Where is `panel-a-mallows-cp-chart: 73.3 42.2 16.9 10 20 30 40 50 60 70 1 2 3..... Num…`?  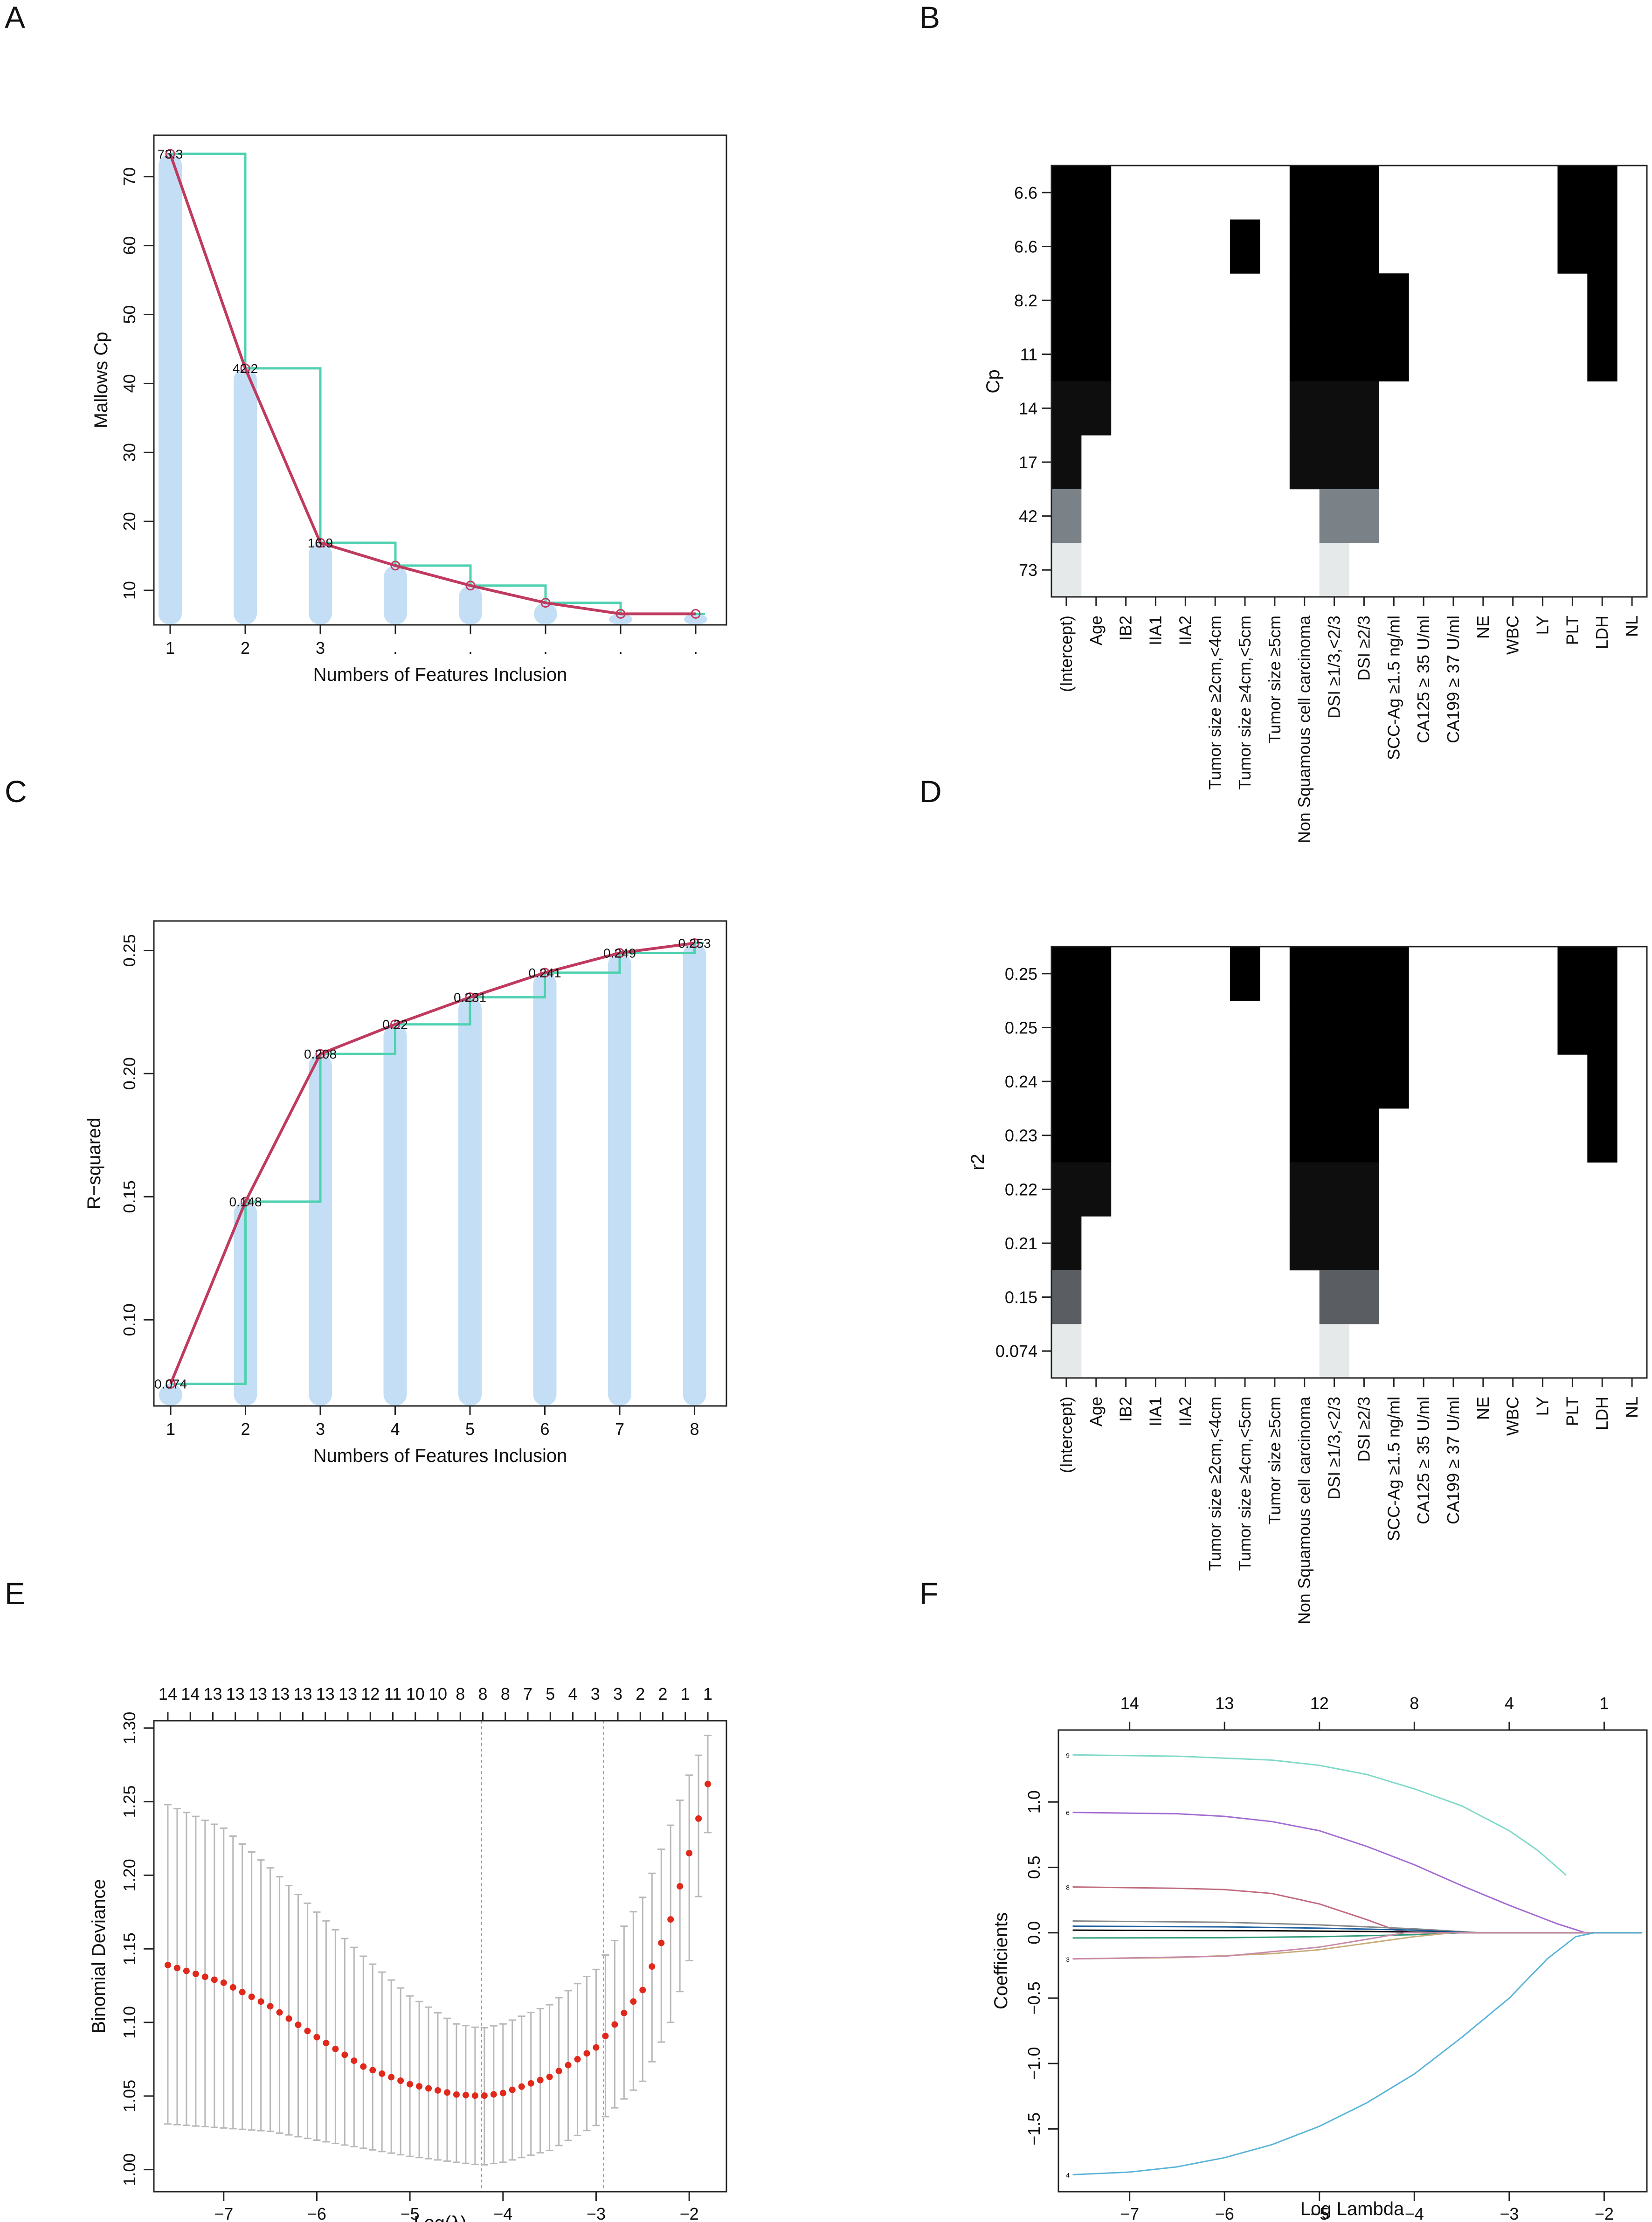
panel-a-mallows-cp-chart: 73.3 42.2 16.9 10 20 30 40 50 60 70 1 2 3..... Num… is located at coordinates (409, 409).